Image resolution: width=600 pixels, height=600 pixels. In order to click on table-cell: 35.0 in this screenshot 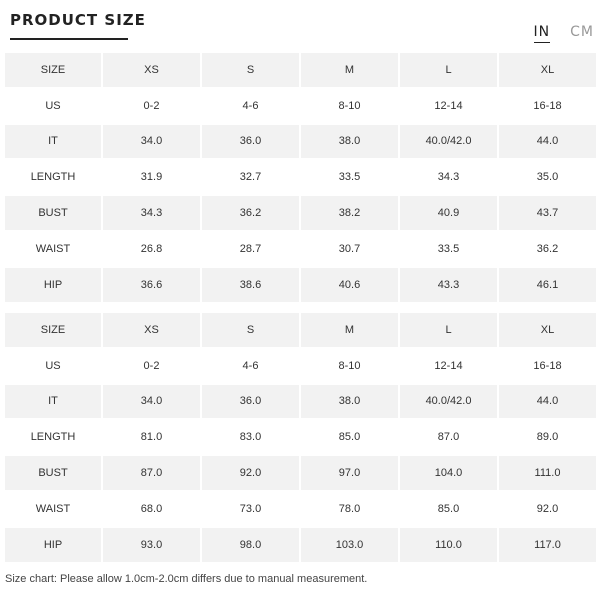, I will do `click(547, 177)`.